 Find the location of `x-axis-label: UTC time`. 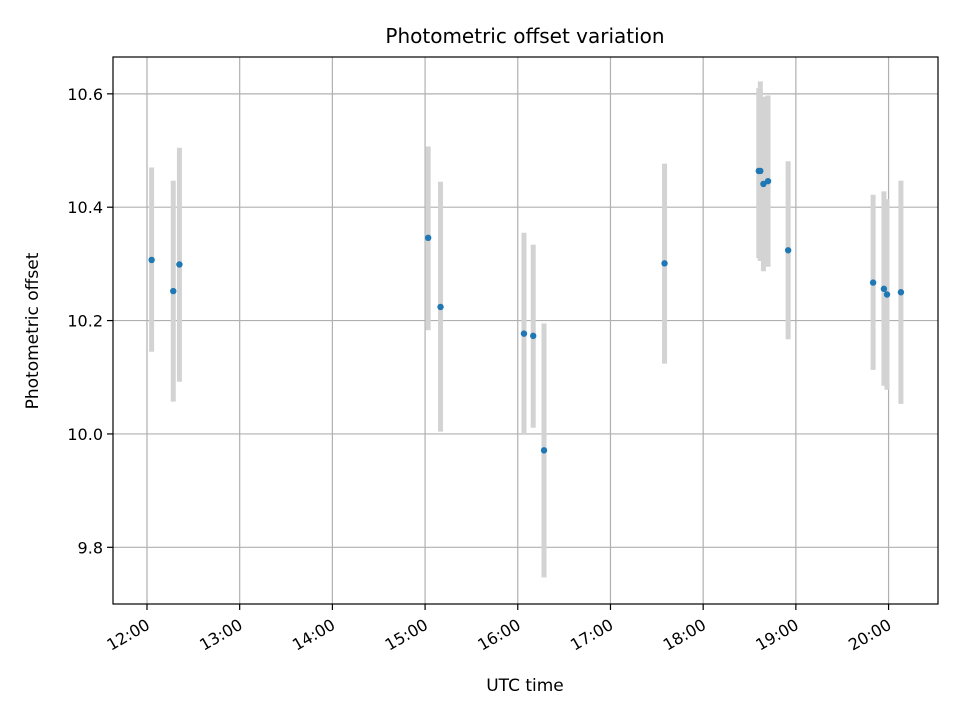

x-axis-label: UTC time is located at coordinates (525, 686).